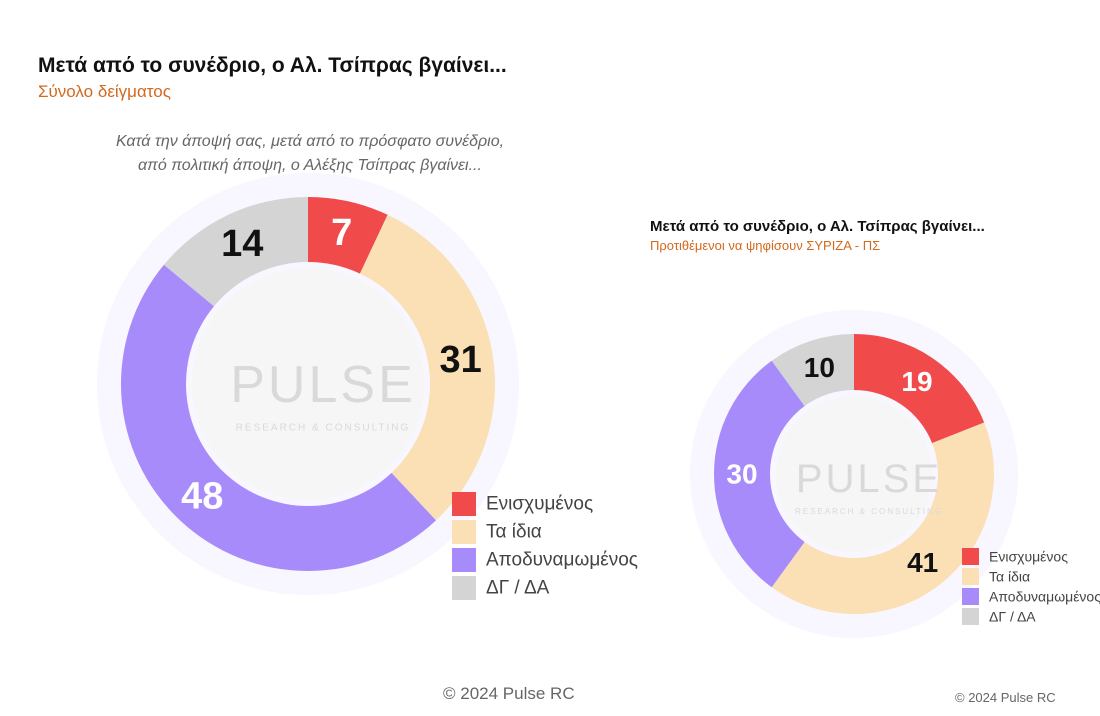  Describe the element at coordinates (922, 562) in the screenshot. I see `slice-value-label-2: 41` at that location.